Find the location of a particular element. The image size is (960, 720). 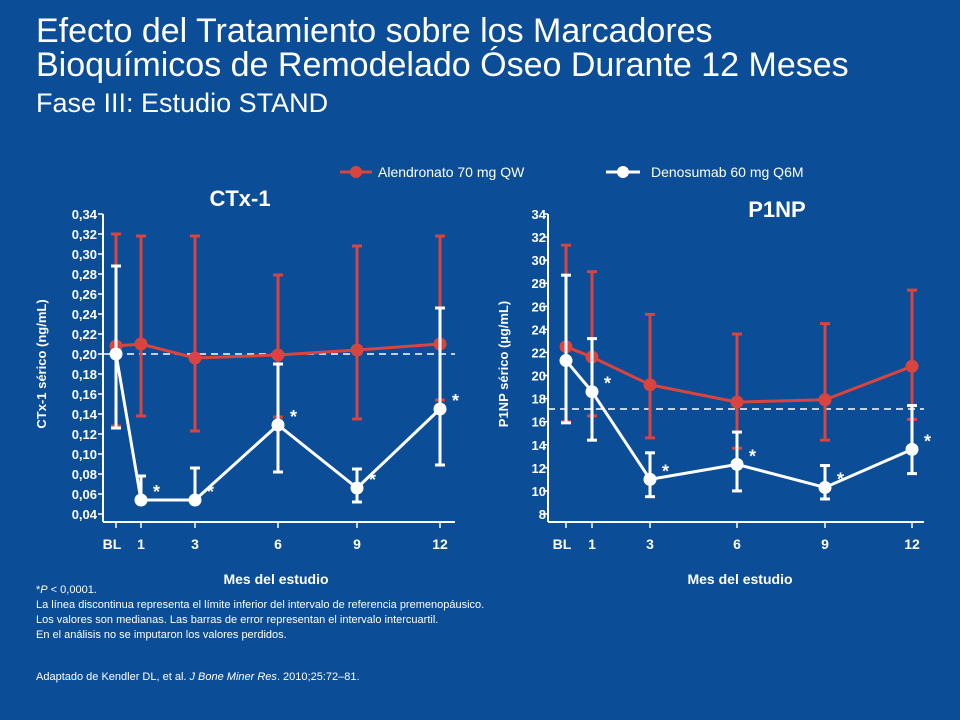

ctx1-y-tick-label: 0,24 is located at coordinates (85, 314).